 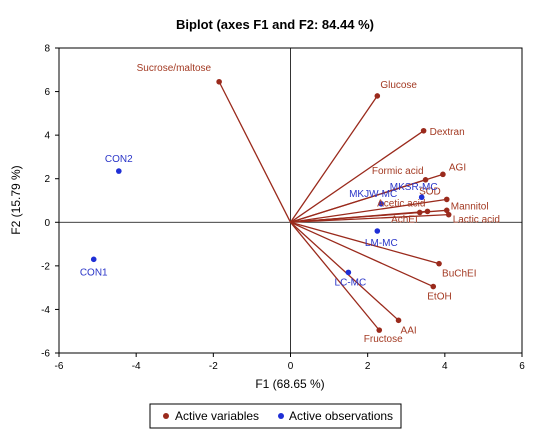 I want to click on observation-label-mkjw-mc: MKJW-MC, so click(x=373, y=194).